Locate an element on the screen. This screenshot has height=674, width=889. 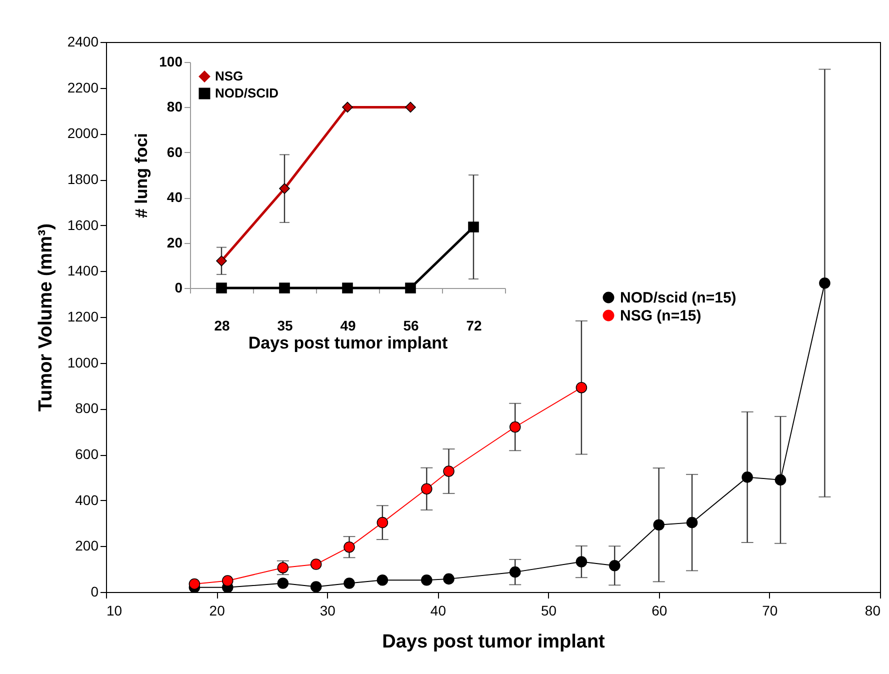
x-tick-label: 72 is located at coordinates (474, 326).